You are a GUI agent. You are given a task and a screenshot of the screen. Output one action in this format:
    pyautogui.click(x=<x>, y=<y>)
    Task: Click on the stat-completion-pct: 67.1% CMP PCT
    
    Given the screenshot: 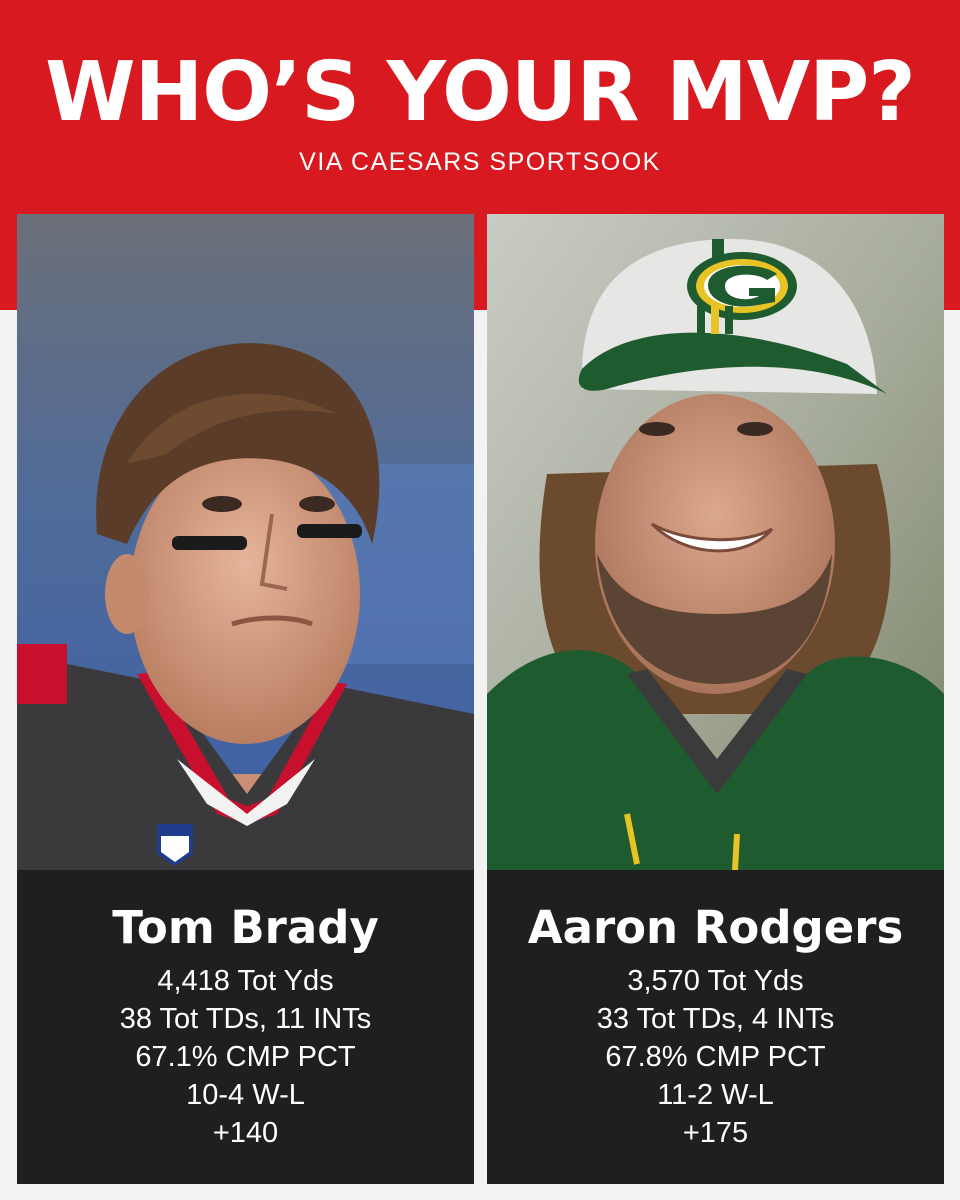 What is the action you would take?
    pyautogui.click(x=245, y=1057)
    